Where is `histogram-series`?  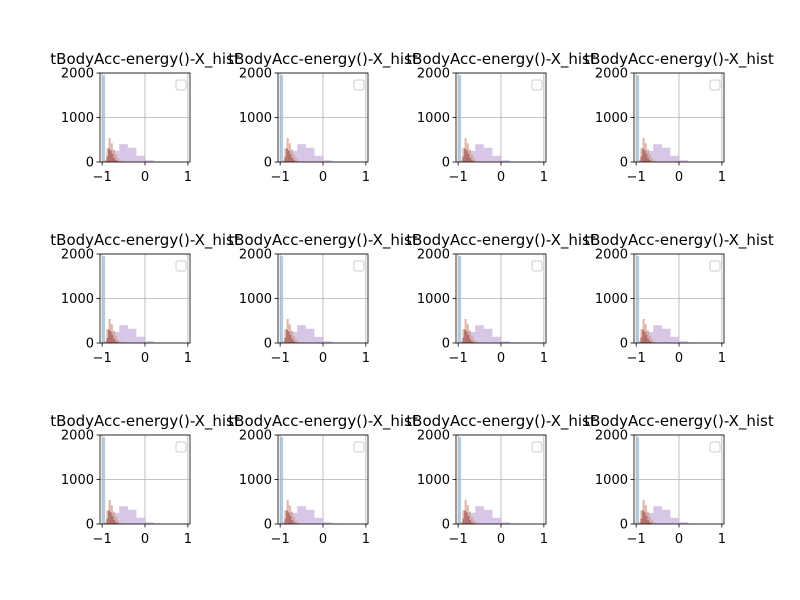 histogram-series is located at coordinates (282, 299).